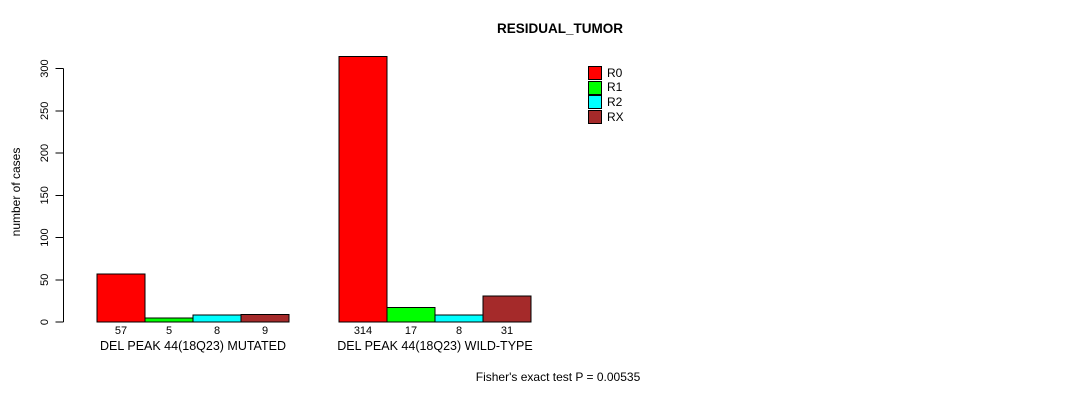  I want to click on category-label: DEL PEAK 44(18Q23) WILD-TYPE, so click(434, 346).